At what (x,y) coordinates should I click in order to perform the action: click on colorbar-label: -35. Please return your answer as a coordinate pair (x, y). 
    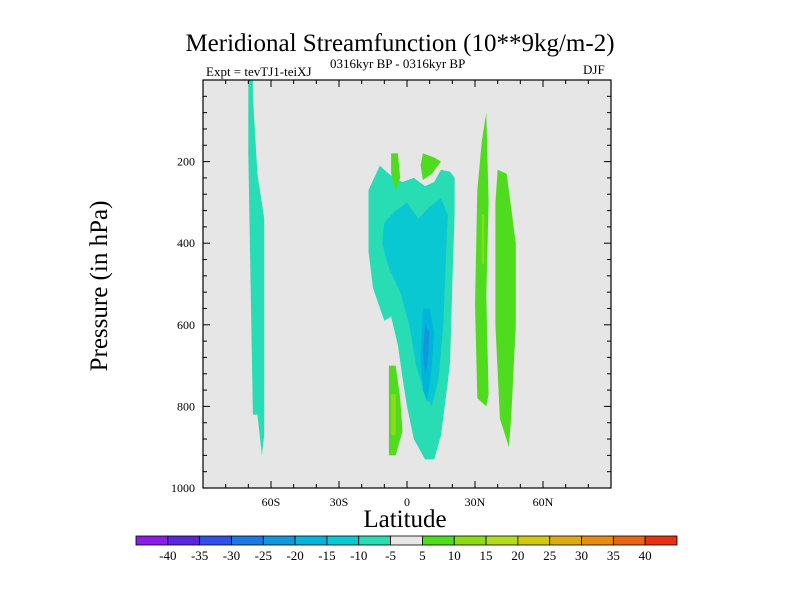
    Looking at the image, I should click on (199, 555).